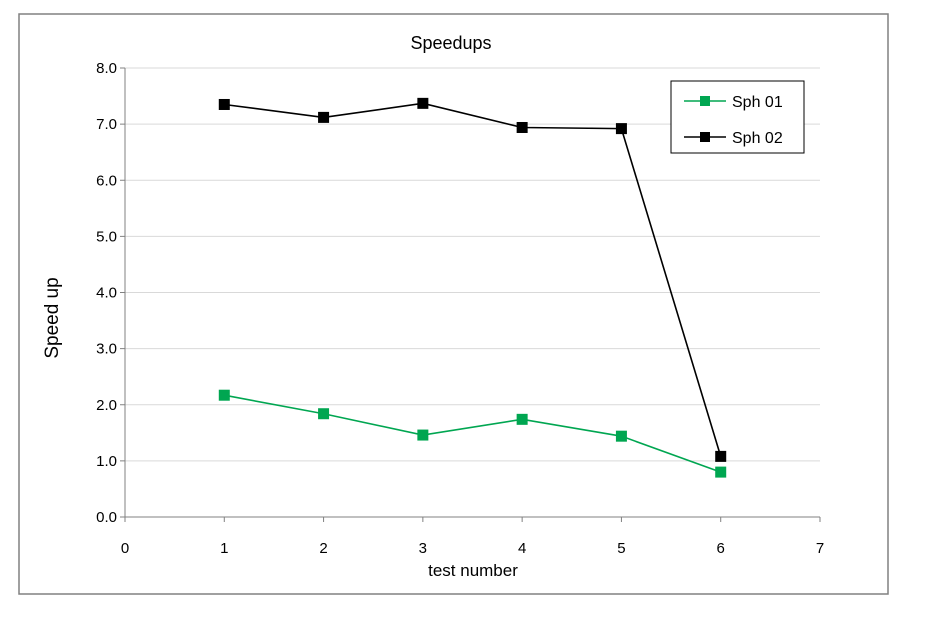  What do you see at coordinates (757, 102) in the screenshot?
I see `legend-label: Sph 01` at bounding box center [757, 102].